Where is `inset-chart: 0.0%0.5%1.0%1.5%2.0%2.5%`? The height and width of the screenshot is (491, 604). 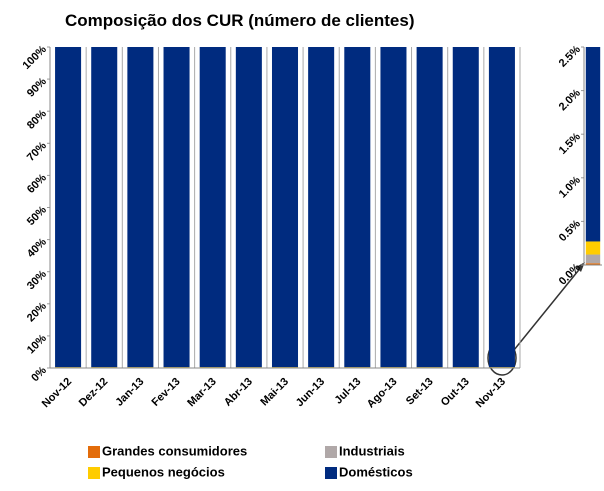 inset-chart: 0.0%0.5%1.0%1.5%2.0%2.5% is located at coordinates (579, 144).